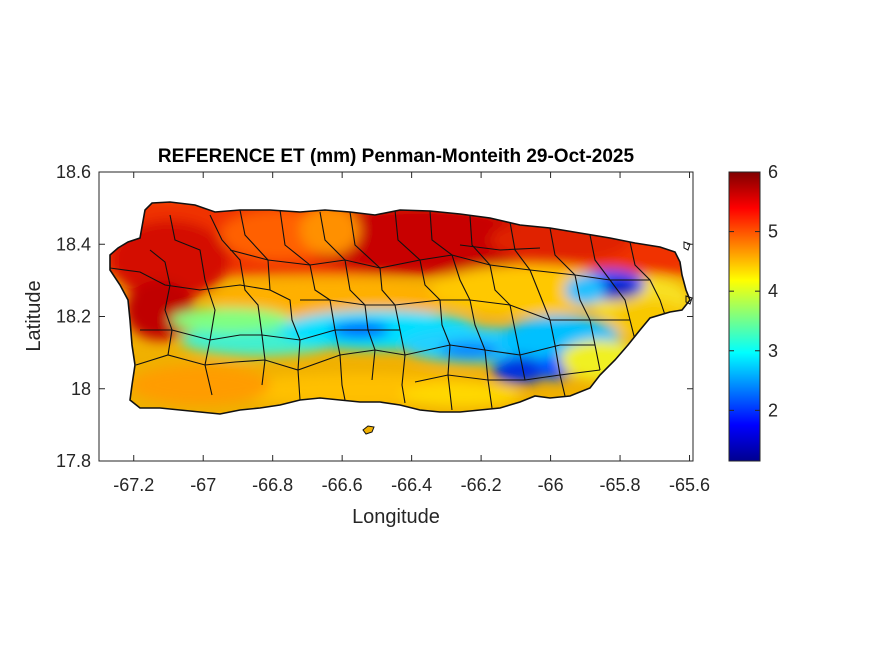  Describe the element at coordinates (411, 485) in the screenshot. I see `x-tick-label: -66.4` at that location.